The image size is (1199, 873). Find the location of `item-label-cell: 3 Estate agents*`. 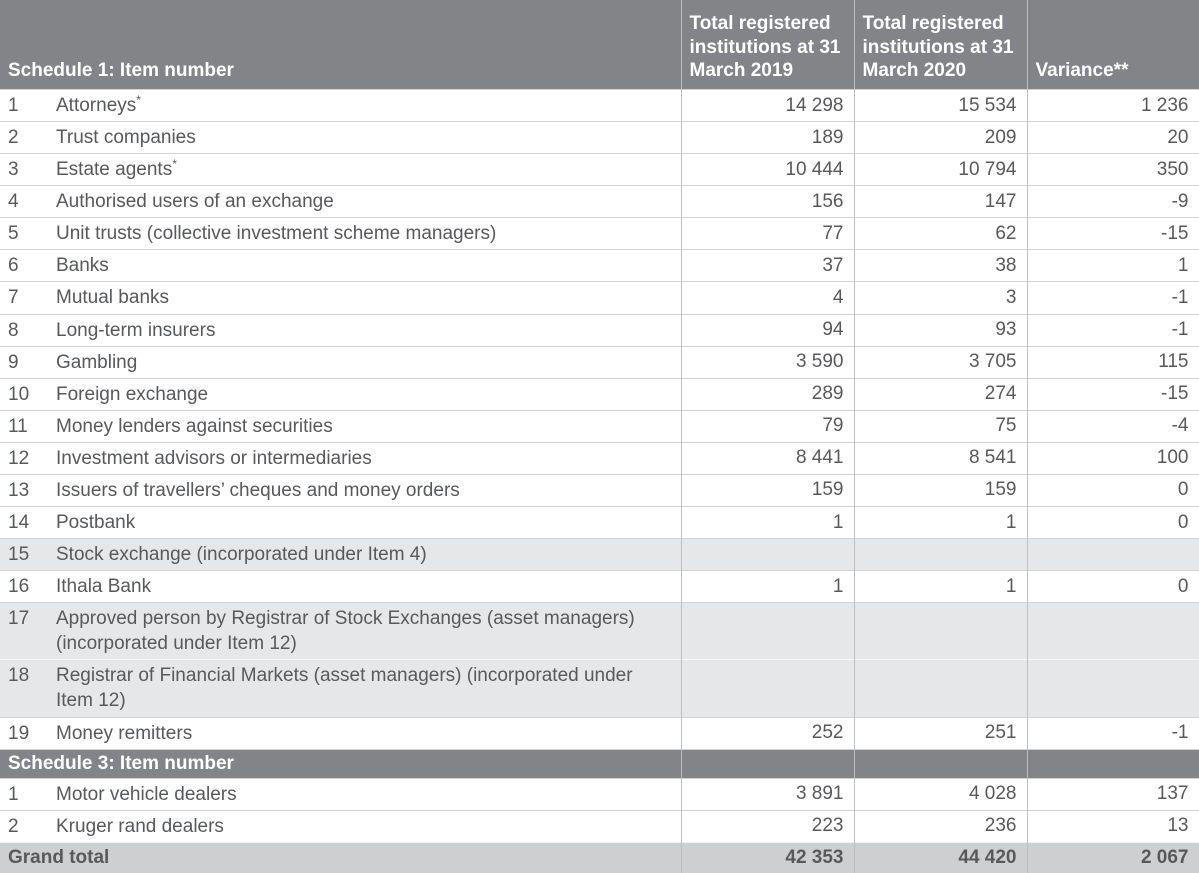

item-label-cell: 3 Estate agents* is located at coordinates (340, 169).